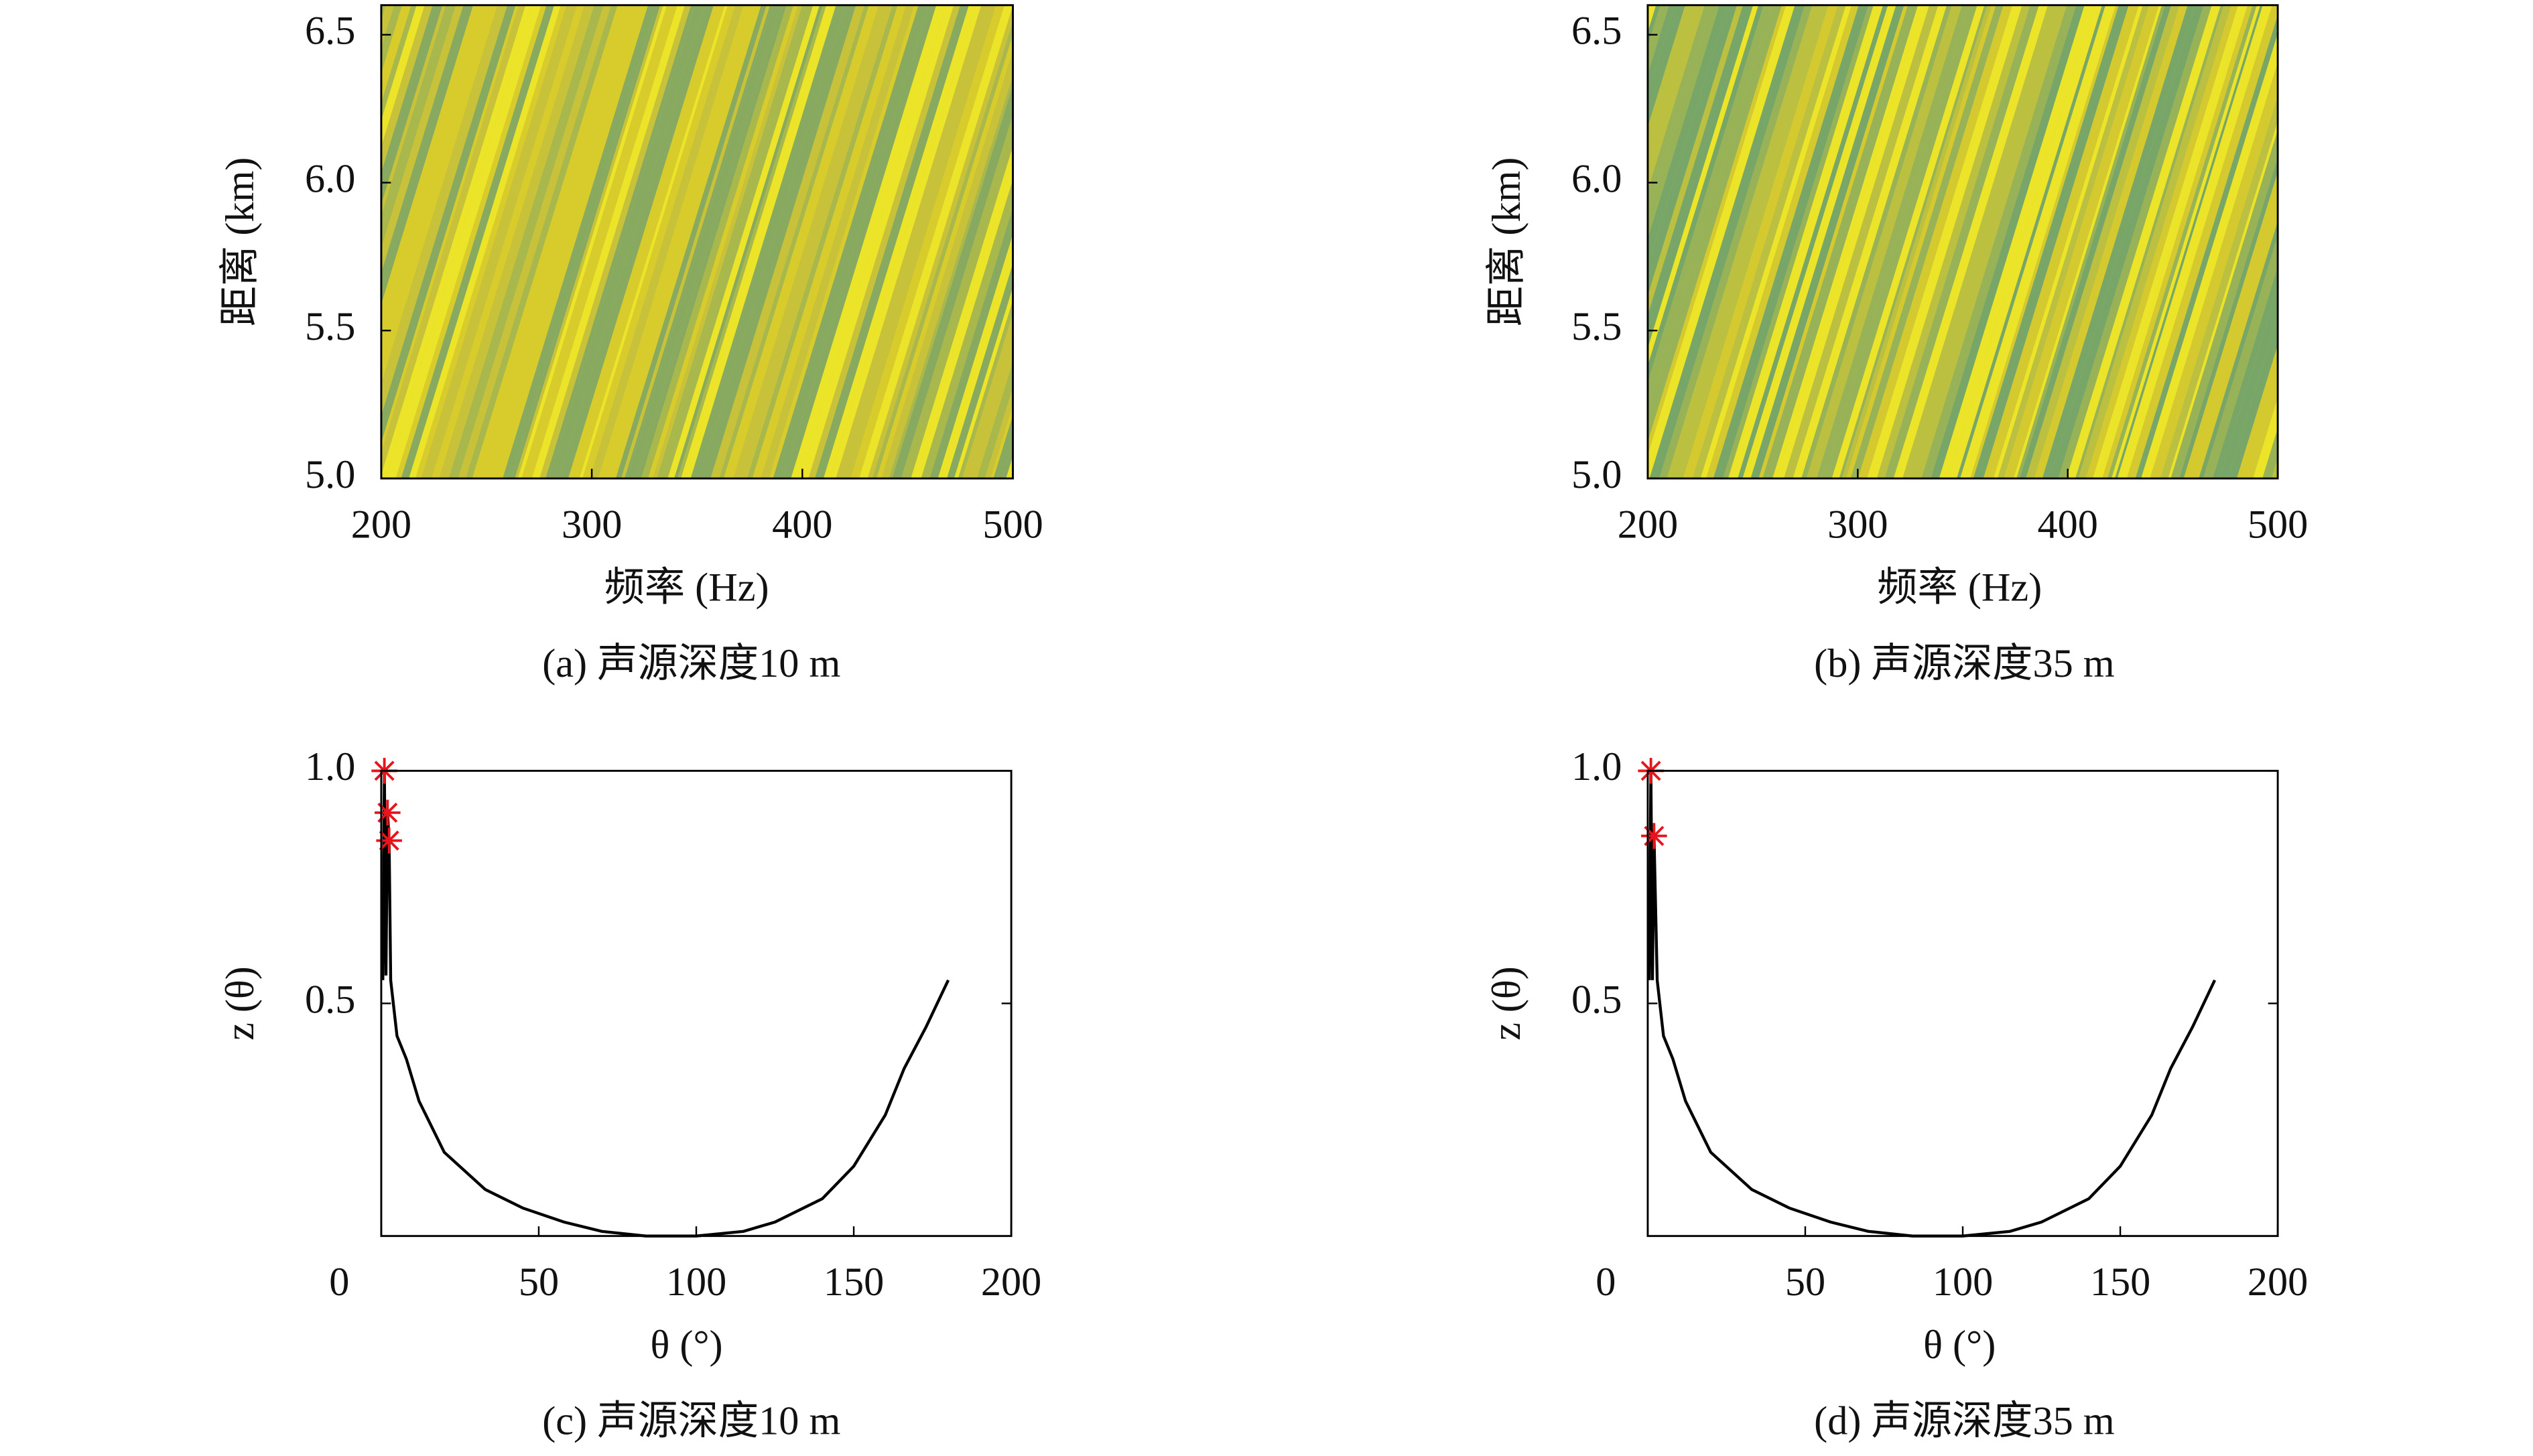  What do you see at coordinates (854, 1282) in the screenshot?
I see `x-tick-label: 150` at bounding box center [854, 1282].